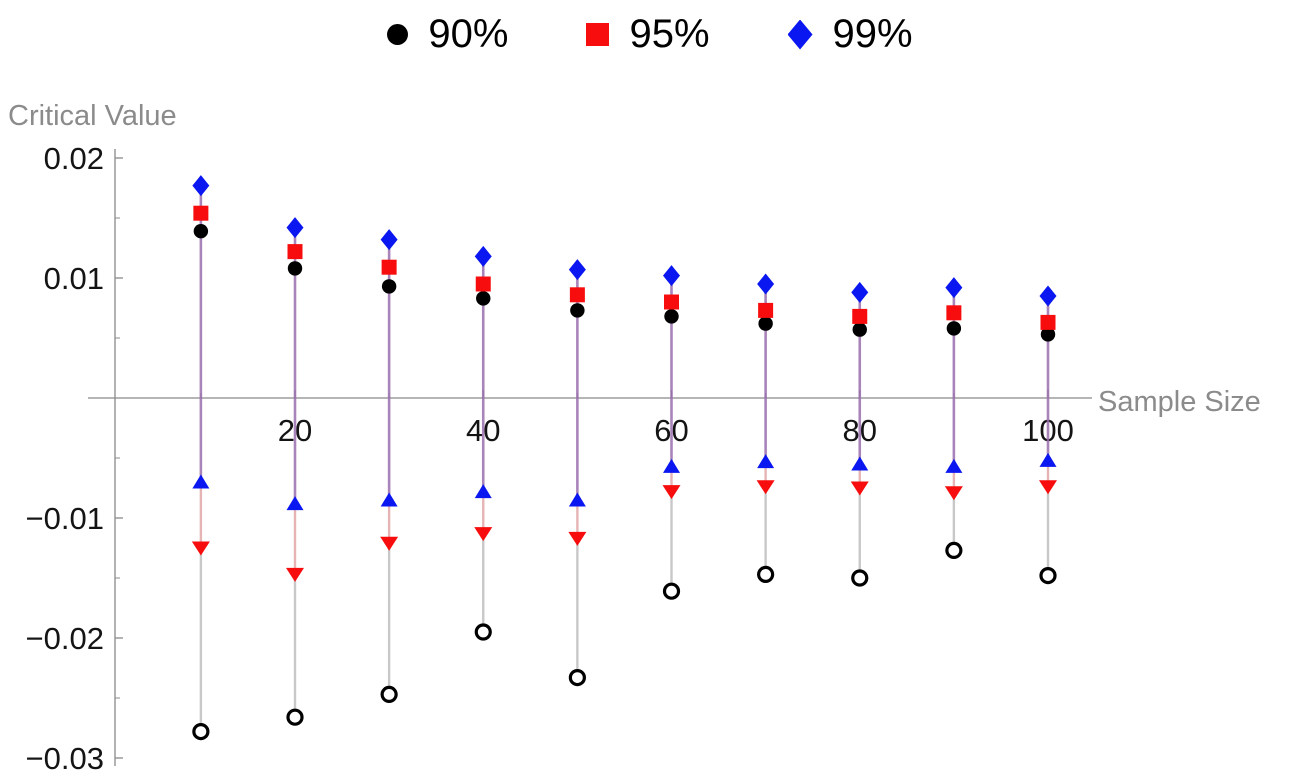 The width and height of the screenshot is (1300, 777). I want to click on legend-item-99: 99%, so click(850, 34).